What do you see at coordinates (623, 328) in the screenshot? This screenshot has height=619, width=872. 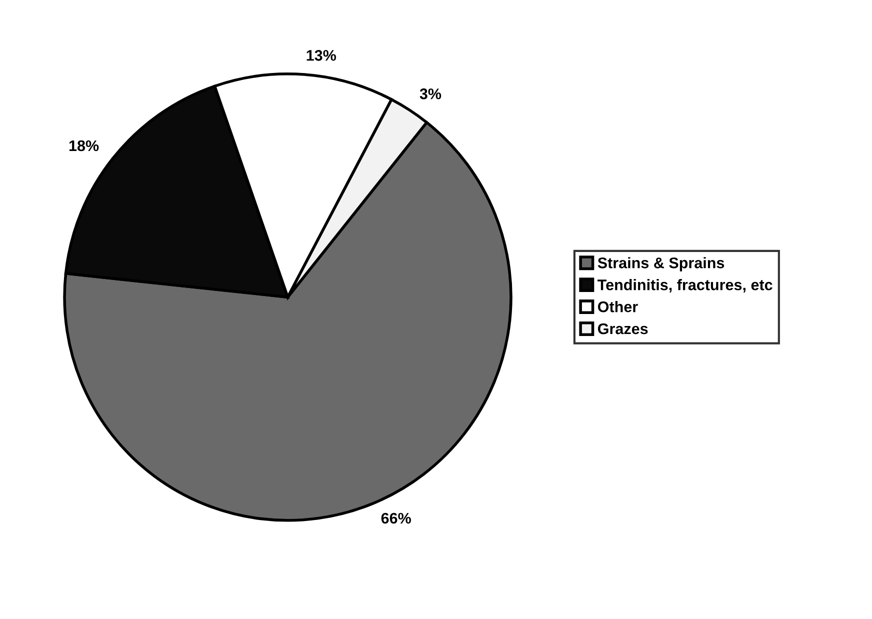 I see `legend-label: Grazes` at bounding box center [623, 328].